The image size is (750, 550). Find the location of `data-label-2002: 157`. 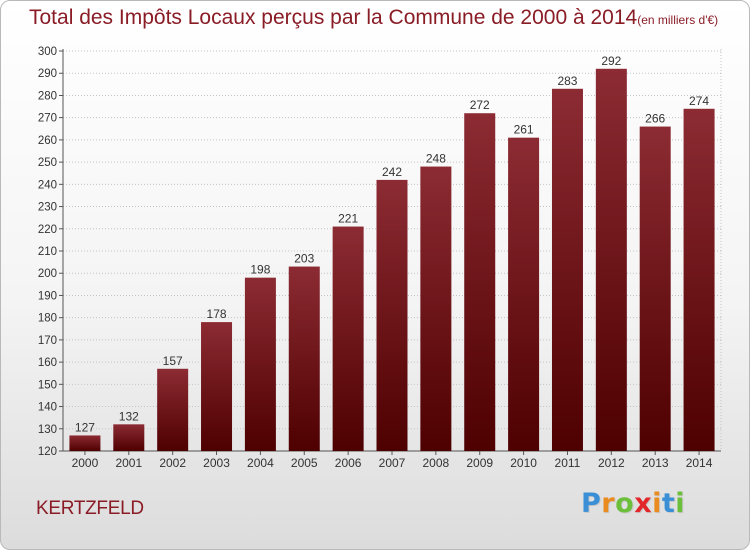

data-label-2002: 157 is located at coordinates (173, 361).